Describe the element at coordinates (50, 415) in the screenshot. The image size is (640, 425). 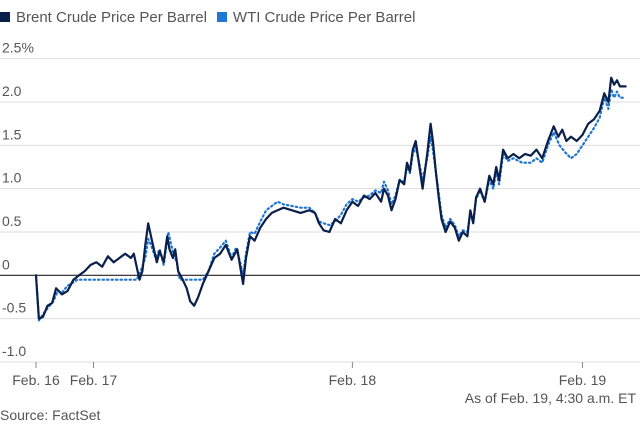
I see `source-note: Source: FactSet` at that location.